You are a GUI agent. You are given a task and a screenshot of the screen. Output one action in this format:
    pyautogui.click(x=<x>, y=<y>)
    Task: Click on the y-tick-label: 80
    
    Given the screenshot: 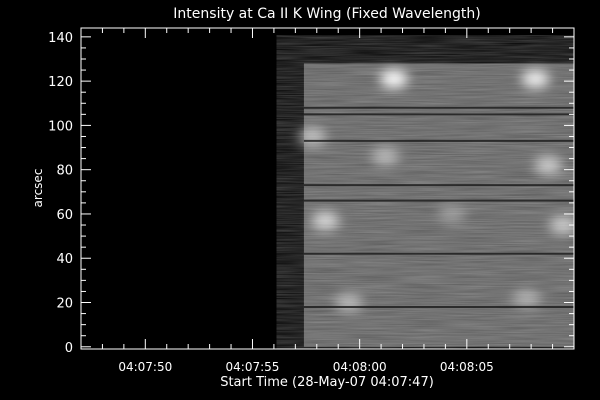 What is the action you would take?
    pyautogui.click(x=64, y=171)
    